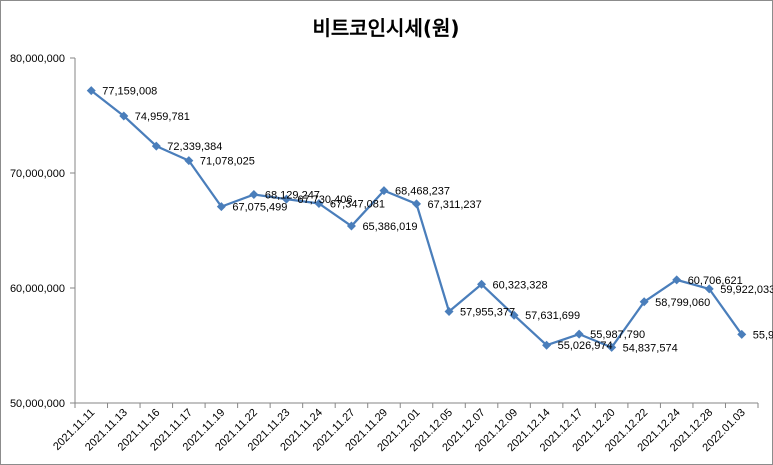 This screenshot has height=465, width=773. What do you see at coordinates (129, 92) in the screenshot?
I see `data-label: 77,159,008` at bounding box center [129, 92].